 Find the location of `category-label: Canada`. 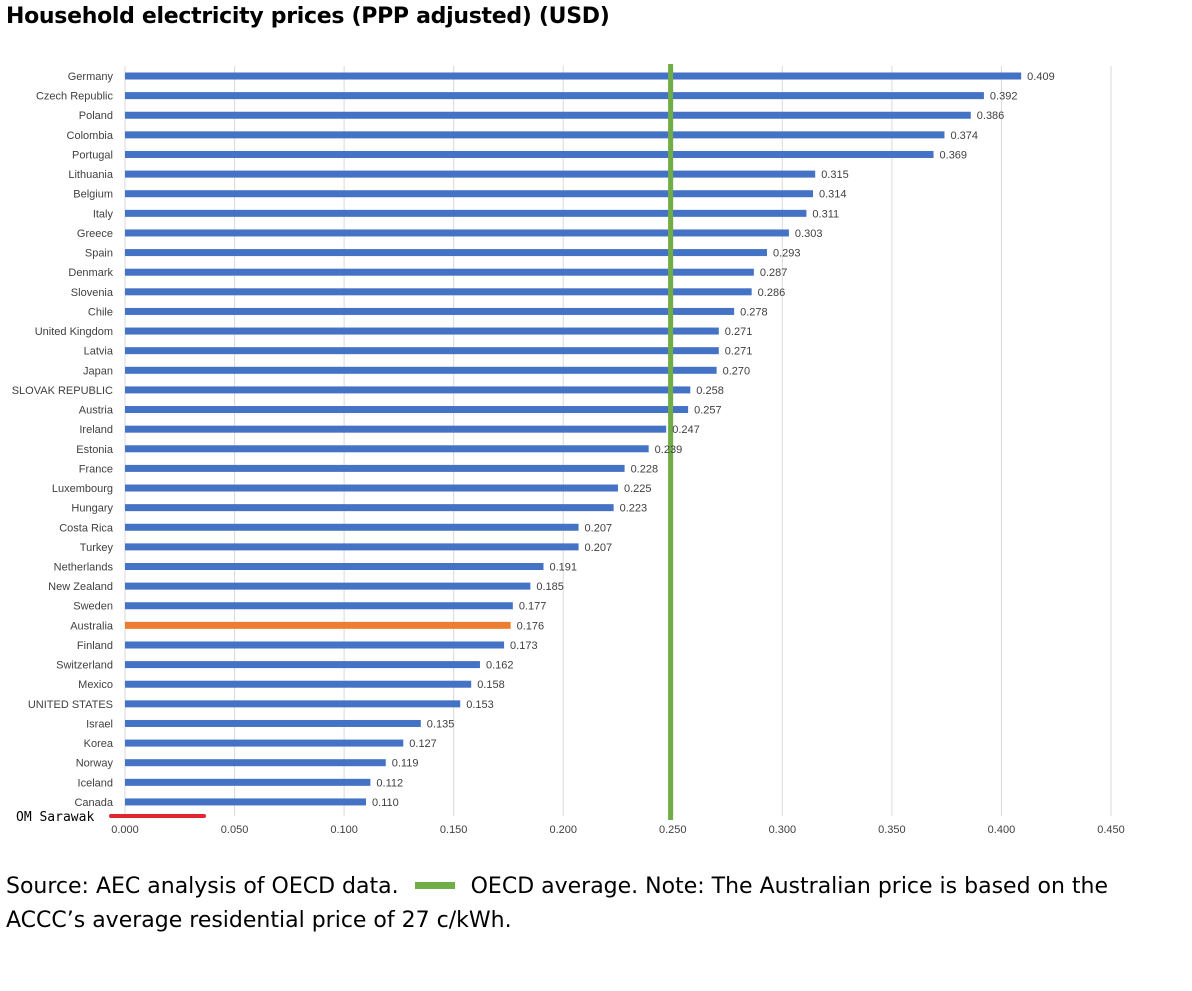

category-label: Canada is located at coordinates (93, 803).